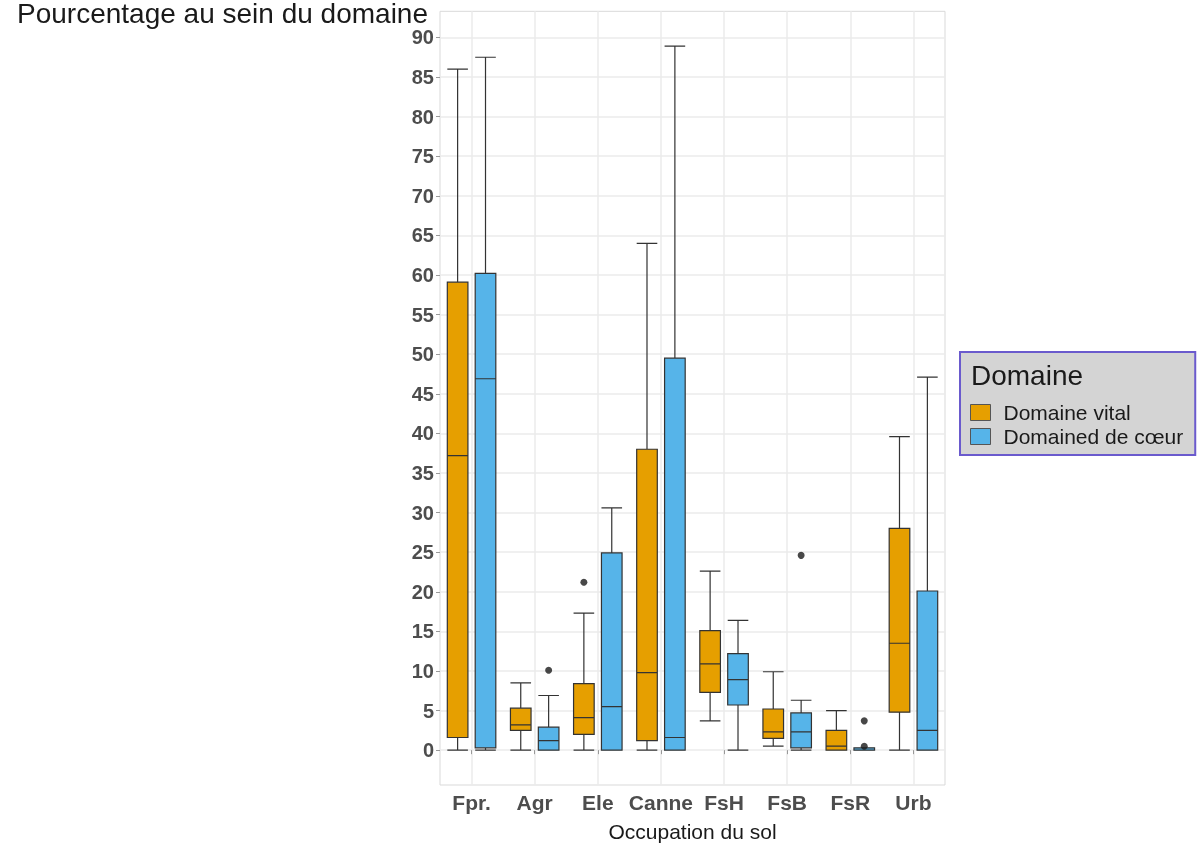 Image resolution: width=1203 pixels, height=847 pixels. What do you see at coordinates (787, 802) in the screenshot?
I see `x-tick-label: FsB` at bounding box center [787, 802].